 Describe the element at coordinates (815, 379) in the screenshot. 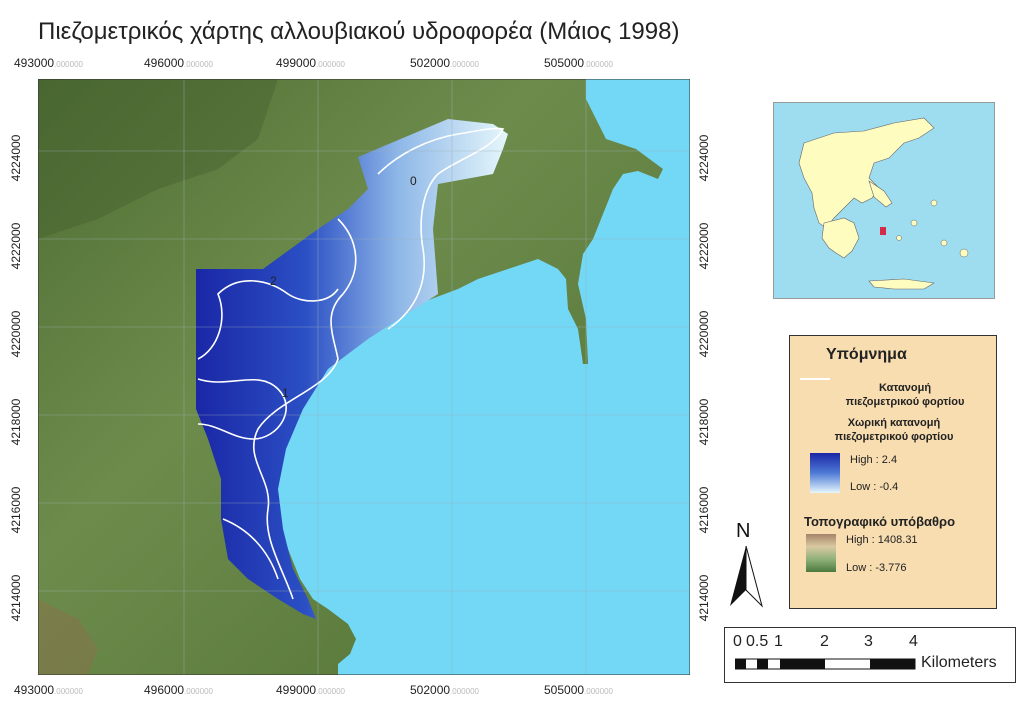

I see `legend-contour-line-symbol` at that location.